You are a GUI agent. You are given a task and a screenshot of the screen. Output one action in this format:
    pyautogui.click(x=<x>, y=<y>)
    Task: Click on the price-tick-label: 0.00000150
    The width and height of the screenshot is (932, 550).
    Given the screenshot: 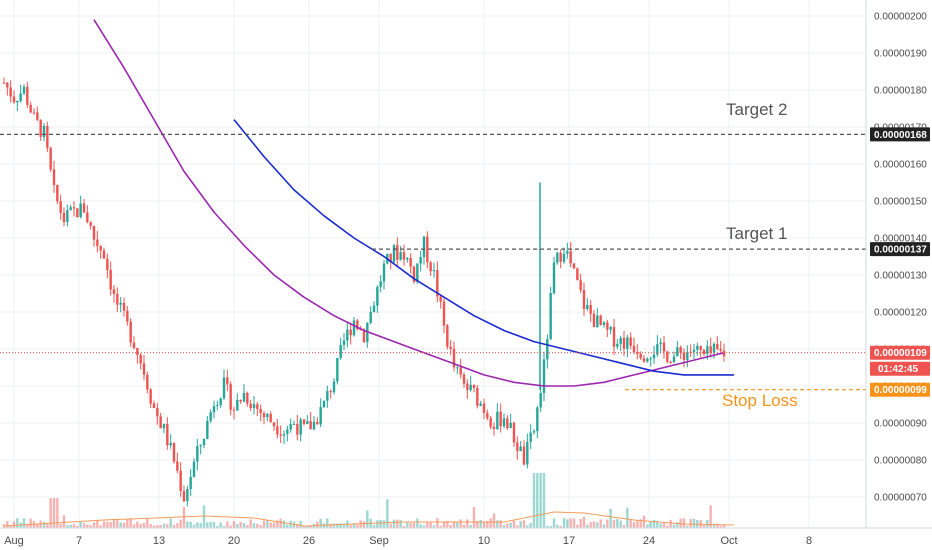 What is the action you would take?
    pyautogui.click(x=900, y=202)
    